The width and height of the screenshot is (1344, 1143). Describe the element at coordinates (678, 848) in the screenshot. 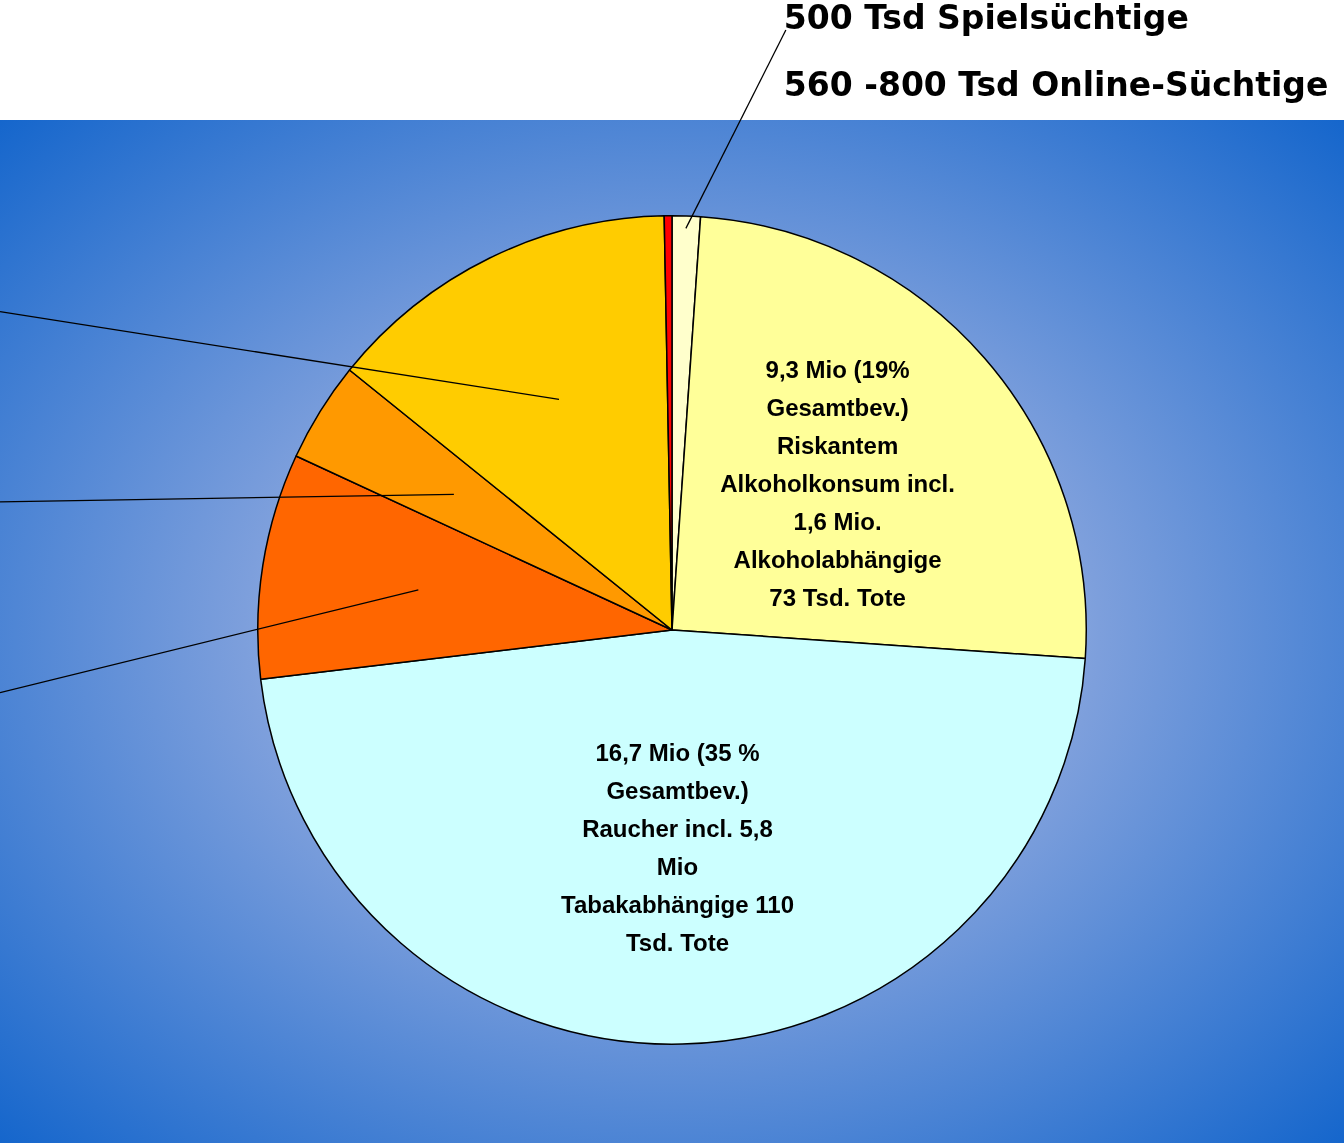

I see `slice-label: 16,7 Mio (35 % Gesamtbev.) Raucher incl. 5,8 Mio Tabakabhängige 110 Tsd. Tote` at that location.